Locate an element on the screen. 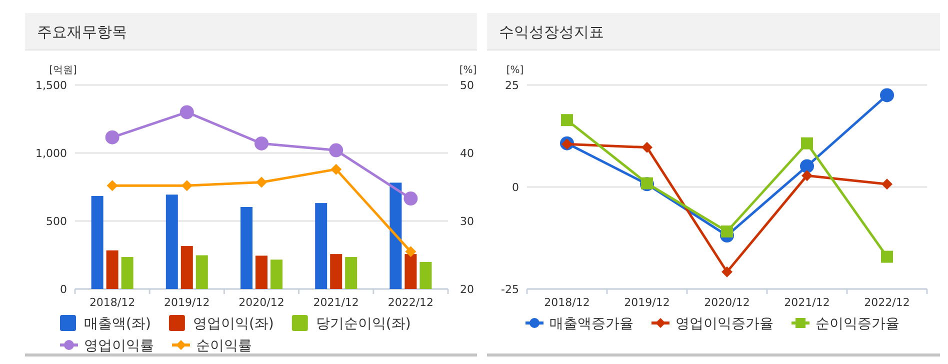  legend-label: 영업이익증가율 is located at coordinates (725, 324).